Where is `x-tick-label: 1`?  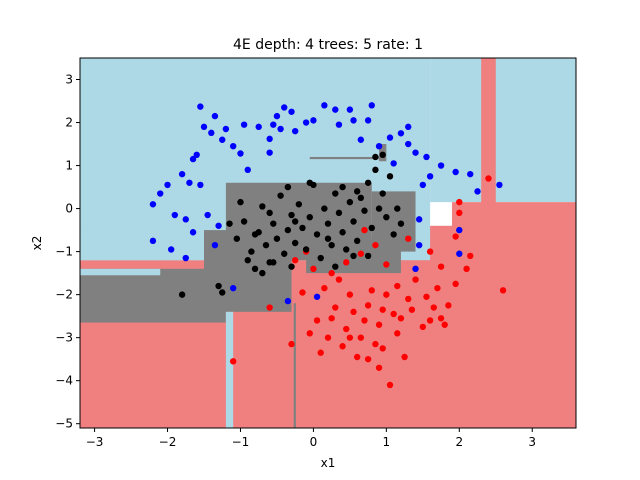
x-tick-label: 1 is located at coordinates (387, 442).